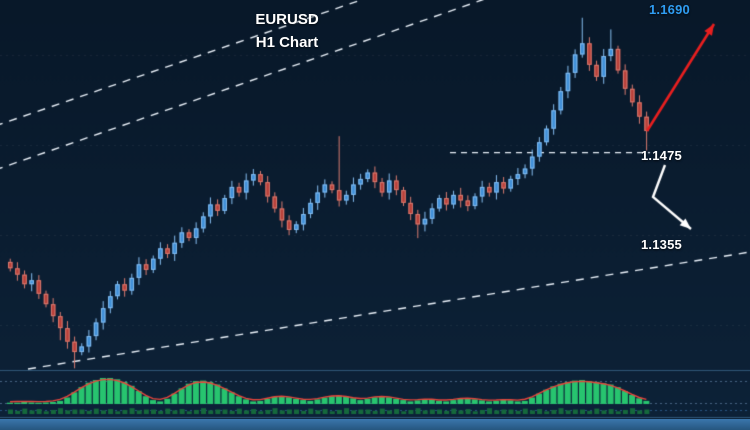 The image size is (750, 430). What do you see at coordinates (661, 155) in the screenshot?
I see `resistance-price-label: 1.1475` at bounding box center [661, 155].